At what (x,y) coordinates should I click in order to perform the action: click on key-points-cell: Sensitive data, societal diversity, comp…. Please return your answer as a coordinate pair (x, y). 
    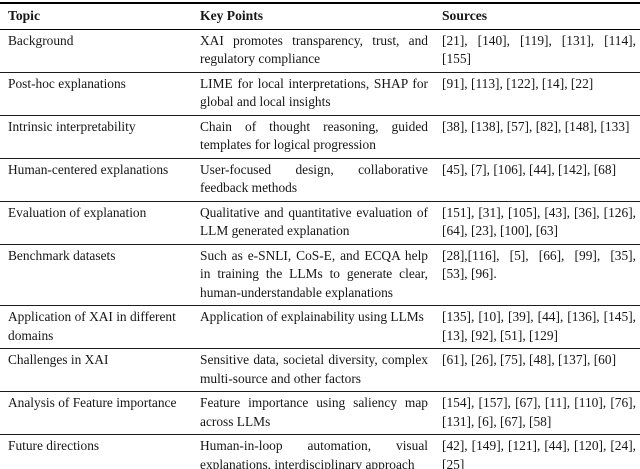
    Looking at the image, I should click on (321, 370).